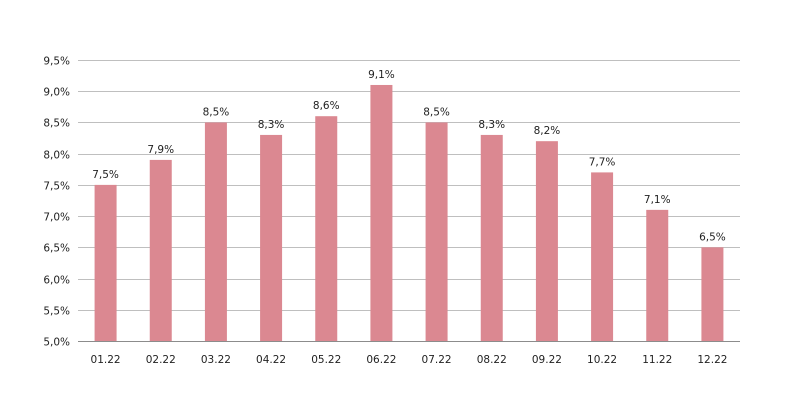 The image size is (800, 417). What do you see at coordinates (56, 281) in the screenshot?
I see `y-tick-label: 6,0%` at bounding box center [56, 281].